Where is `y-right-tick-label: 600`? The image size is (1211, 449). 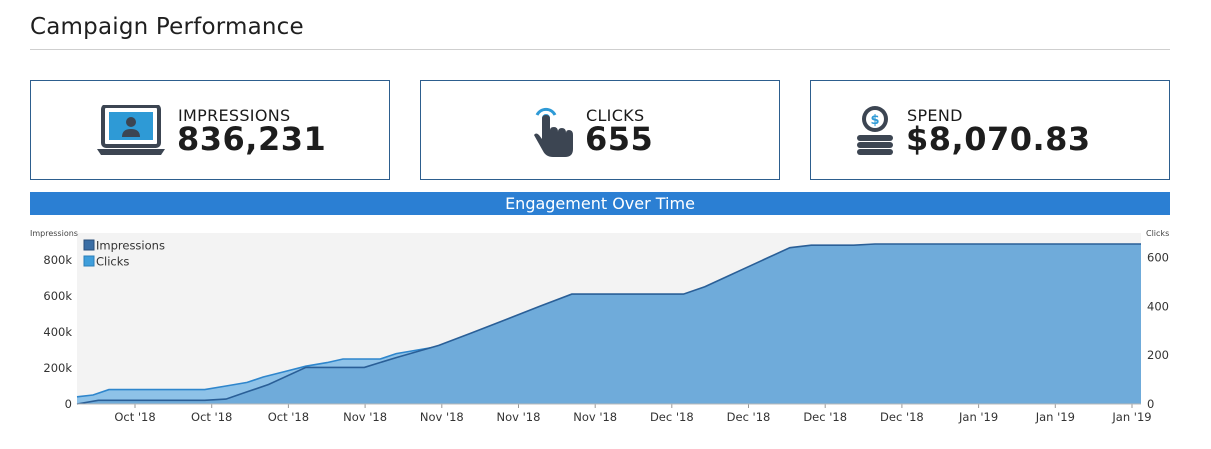
y-right-tick-label: 600 is located at coordinates (1158, 257).